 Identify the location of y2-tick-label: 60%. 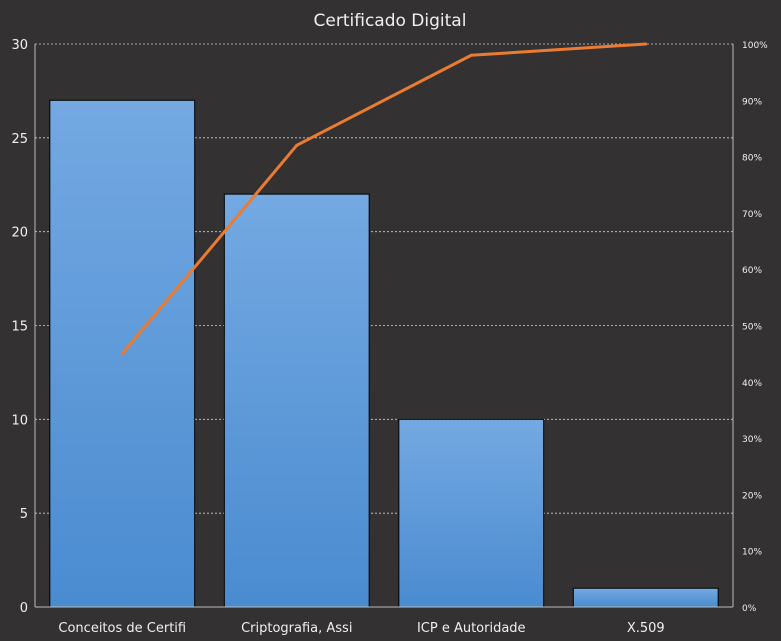
(752, 271).